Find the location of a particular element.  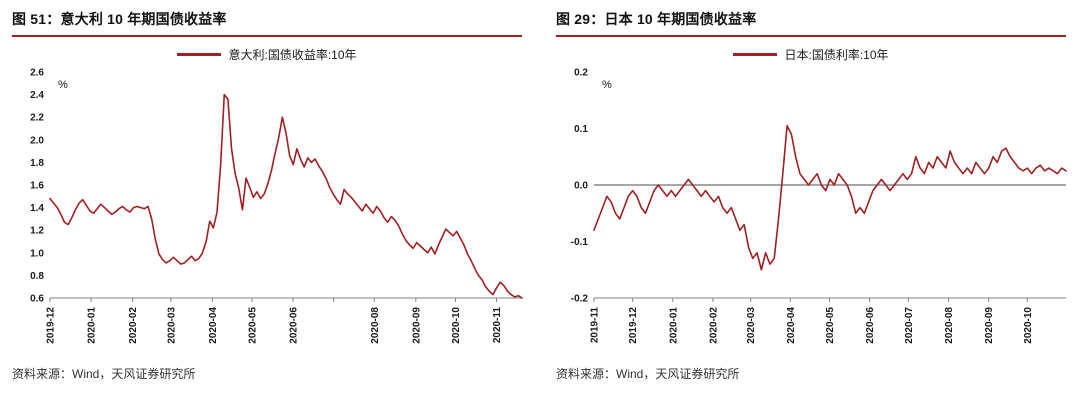

svg-text: -0.1 is located at coordinates (580, 242).